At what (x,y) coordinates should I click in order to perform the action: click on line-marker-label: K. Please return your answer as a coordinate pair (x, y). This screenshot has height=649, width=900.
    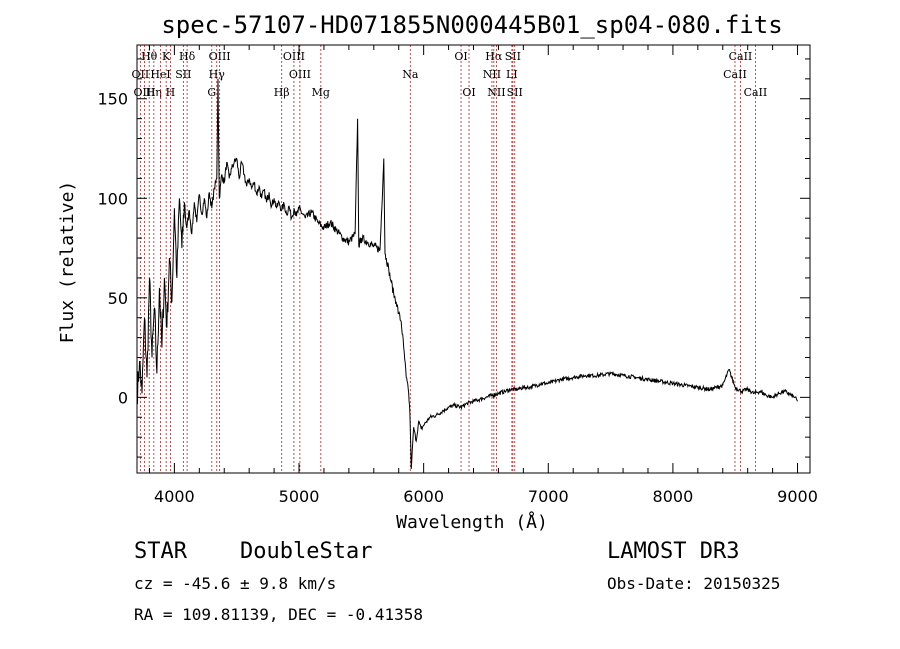
    Looking at the image, I should click on (166, 56).